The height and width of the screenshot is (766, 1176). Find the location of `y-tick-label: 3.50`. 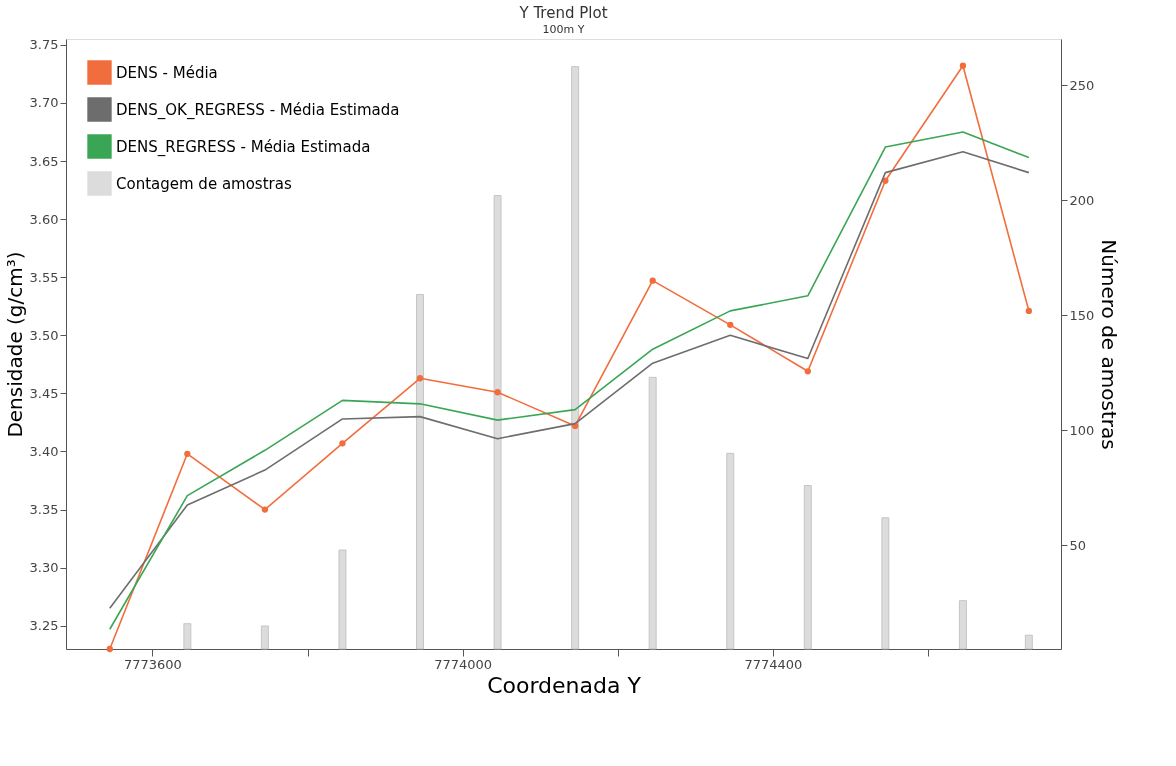

y-tick-label: 3.50 is located at coordinates (44, 335).